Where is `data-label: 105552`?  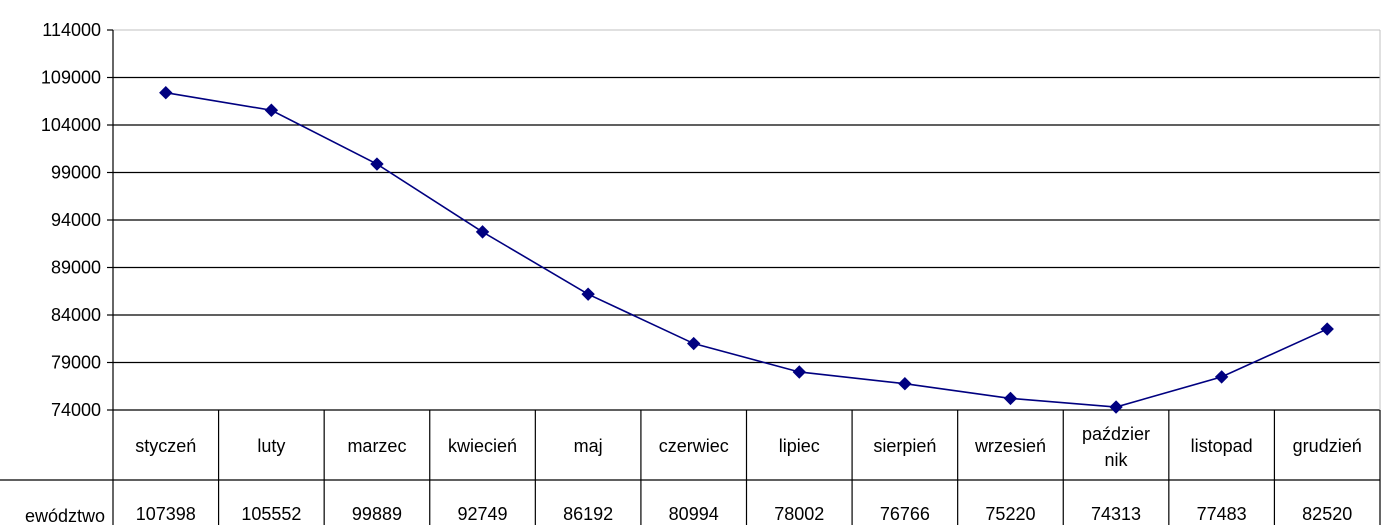 data-label: 105552 is located at coordinates (271, 514).